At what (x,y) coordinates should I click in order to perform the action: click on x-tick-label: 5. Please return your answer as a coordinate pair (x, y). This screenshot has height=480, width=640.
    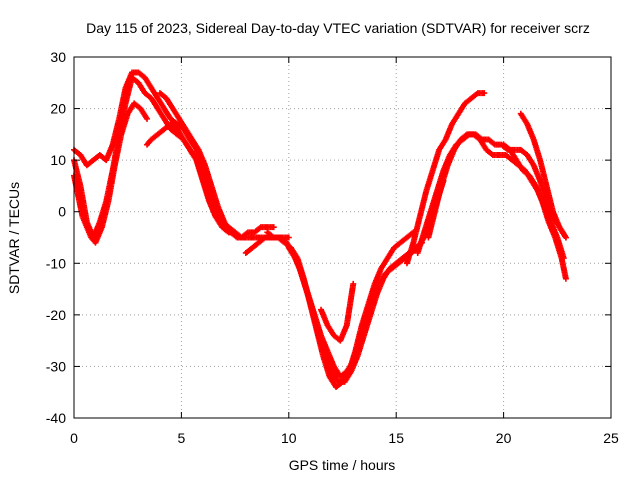
    Looking at the image, I should click on (182, 438).